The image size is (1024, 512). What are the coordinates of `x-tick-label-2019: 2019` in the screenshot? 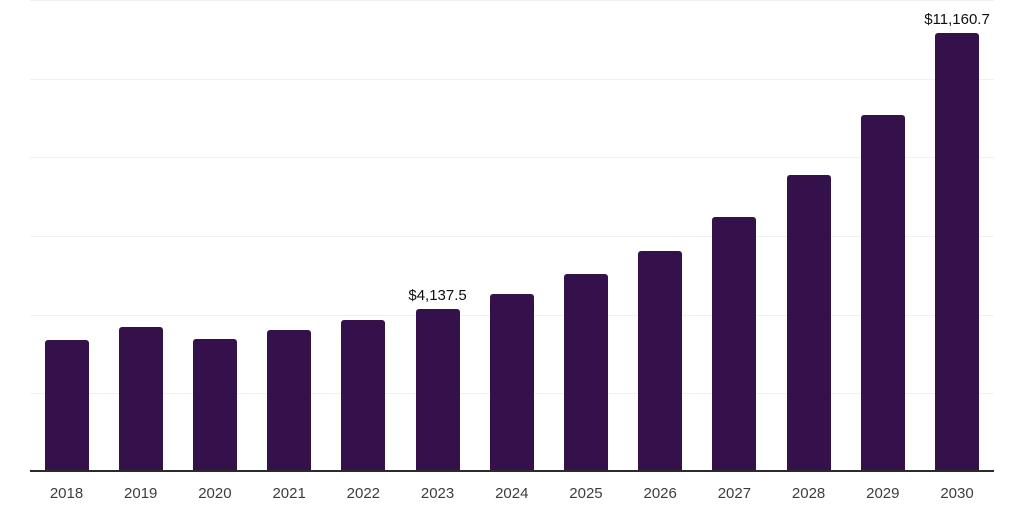 It's located at (141, 493).